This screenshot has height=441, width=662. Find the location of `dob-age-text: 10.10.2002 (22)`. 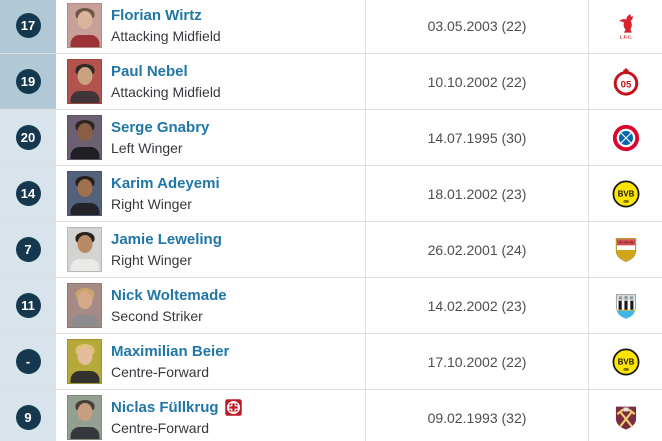

dob-age-text: 10.10.2002 (22) is located at coordinates (477, 81).